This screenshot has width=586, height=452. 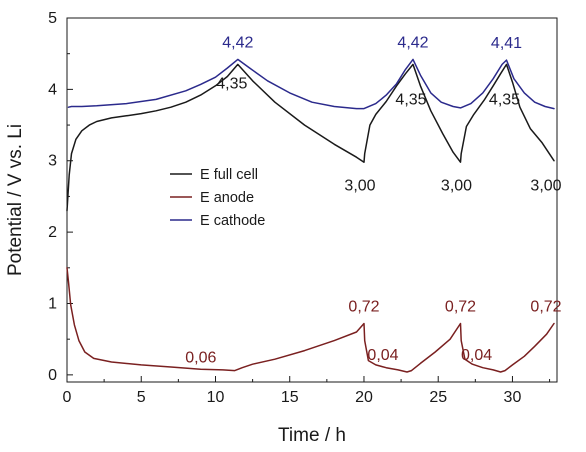 I want to click on y-tick-label: 4, so click(x=52, y=89).